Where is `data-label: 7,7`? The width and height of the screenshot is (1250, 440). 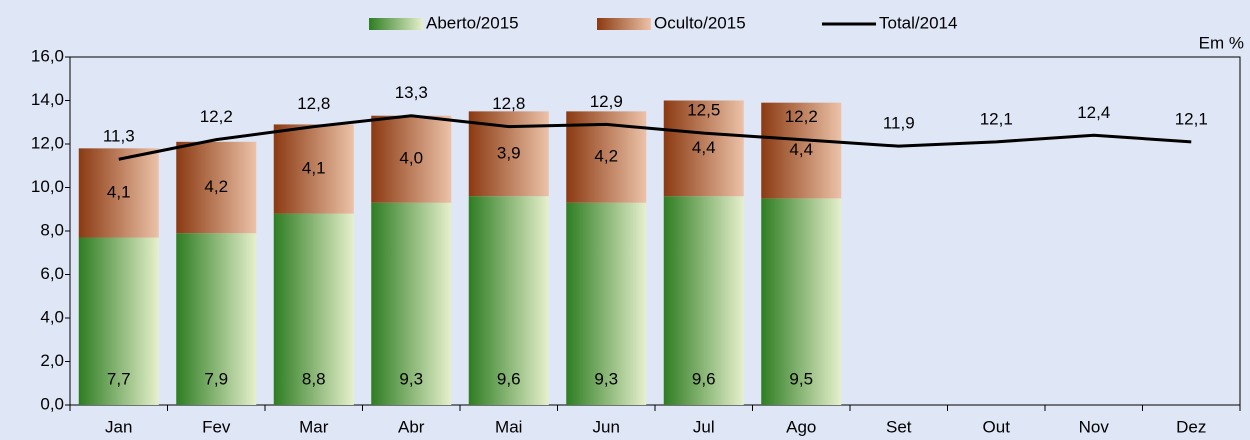
data-label: 7,7 is located at coordinates (119, 378).